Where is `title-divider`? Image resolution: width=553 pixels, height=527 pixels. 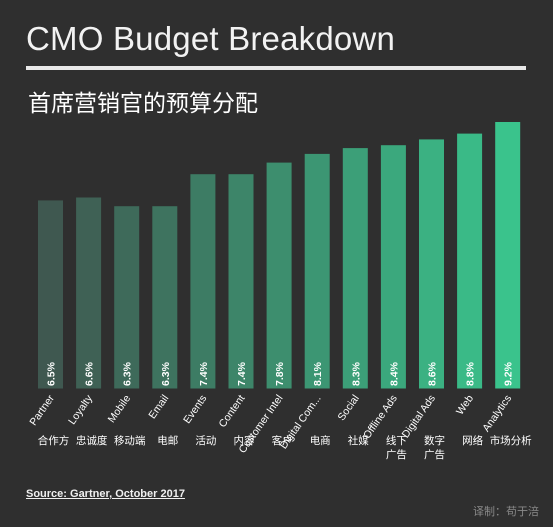 title-divider is located at coordinates (276, 68).